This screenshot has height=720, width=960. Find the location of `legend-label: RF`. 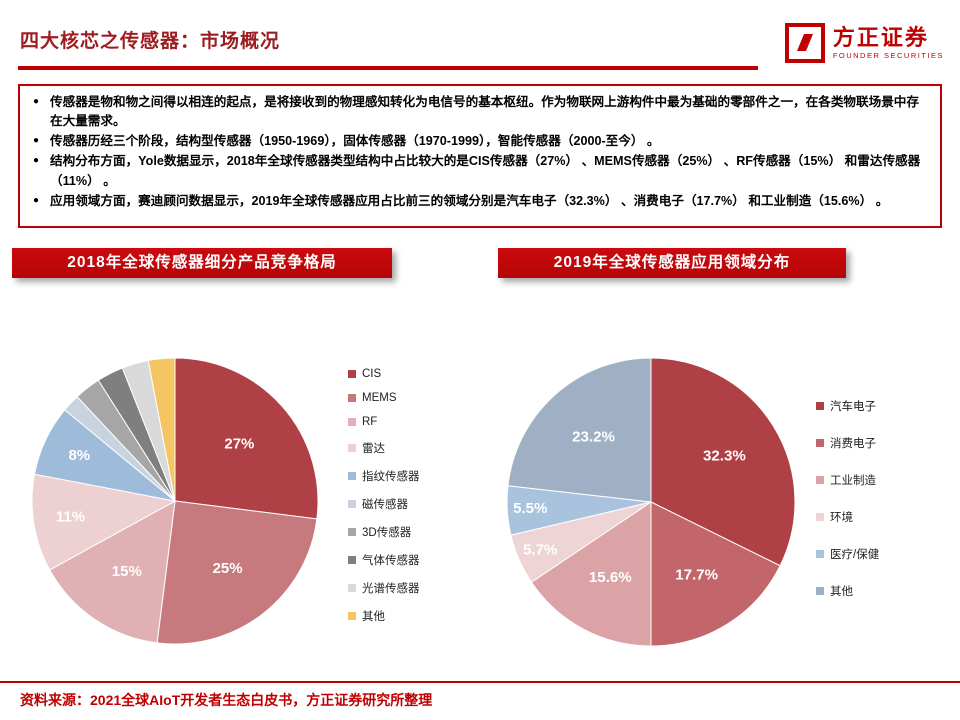

legend-label: RF is located at coordinates (370, 422).